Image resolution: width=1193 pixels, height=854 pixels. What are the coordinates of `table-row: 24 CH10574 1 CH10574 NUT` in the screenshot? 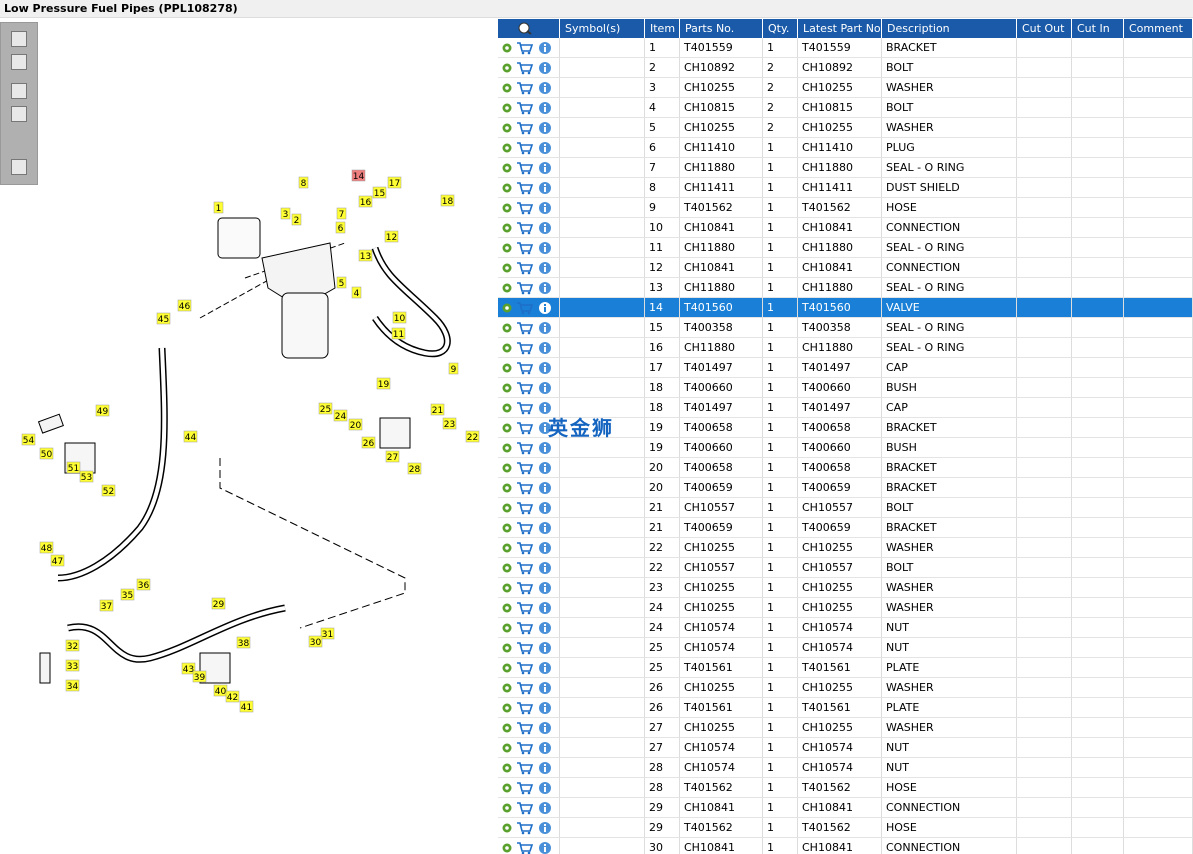 It's located at (845, 628).